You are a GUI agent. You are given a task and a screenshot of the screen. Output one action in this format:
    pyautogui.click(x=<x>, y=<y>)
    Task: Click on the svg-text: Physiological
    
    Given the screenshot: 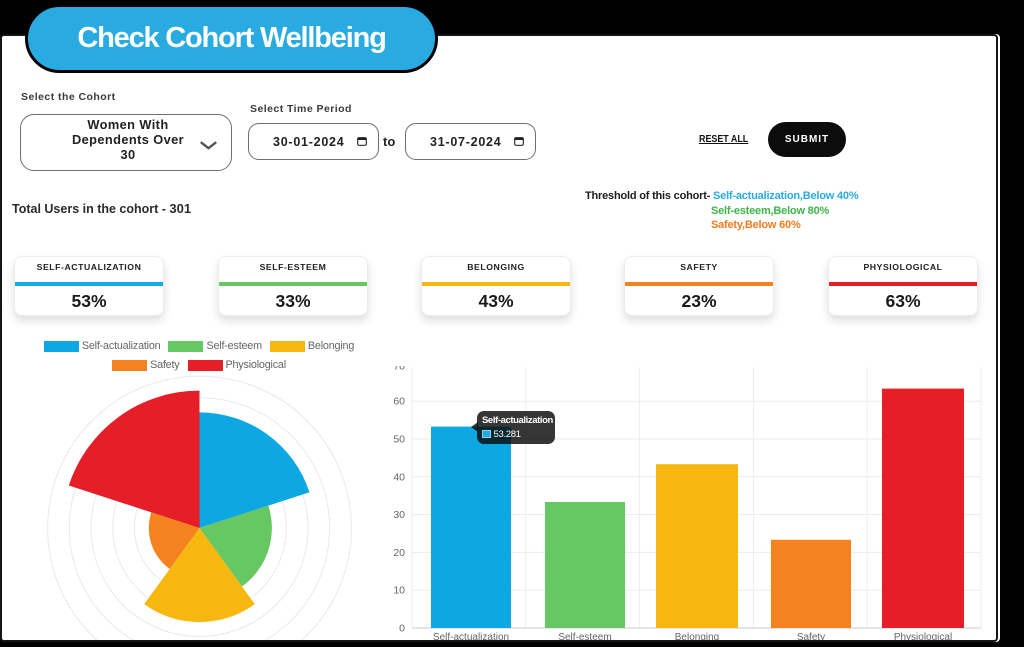 What is the action you would take?
    pyautogui.click(x=923, y=636)
    